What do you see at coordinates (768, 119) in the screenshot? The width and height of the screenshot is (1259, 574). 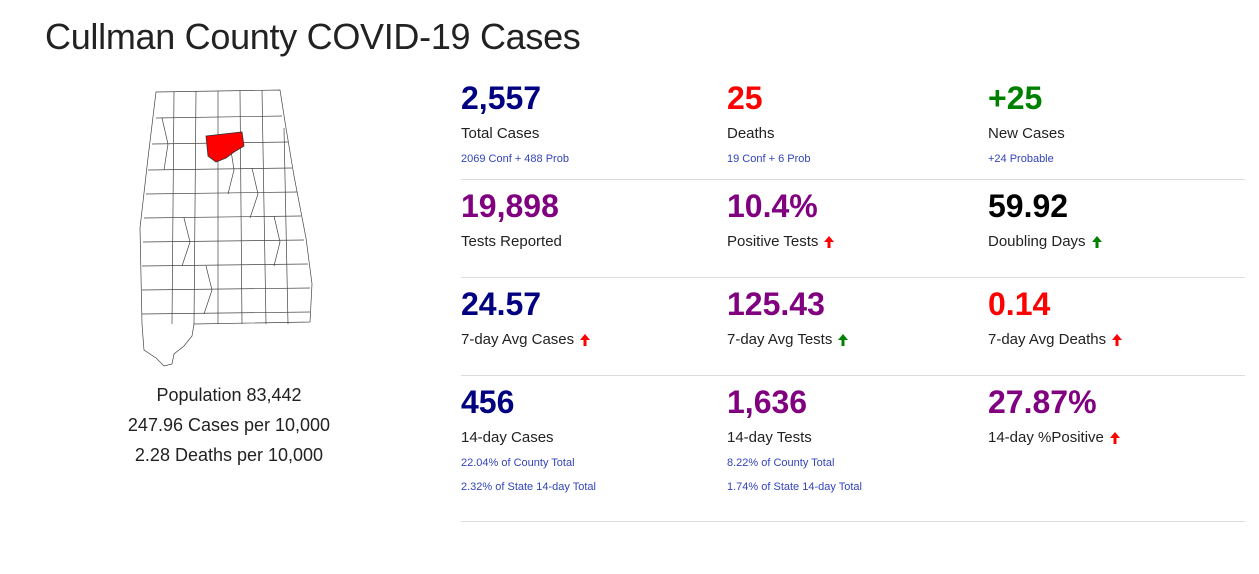 I see `stat-deaths: 25 Deaths 19 Conf + 6 Prob` at bounding box center [768, 119].